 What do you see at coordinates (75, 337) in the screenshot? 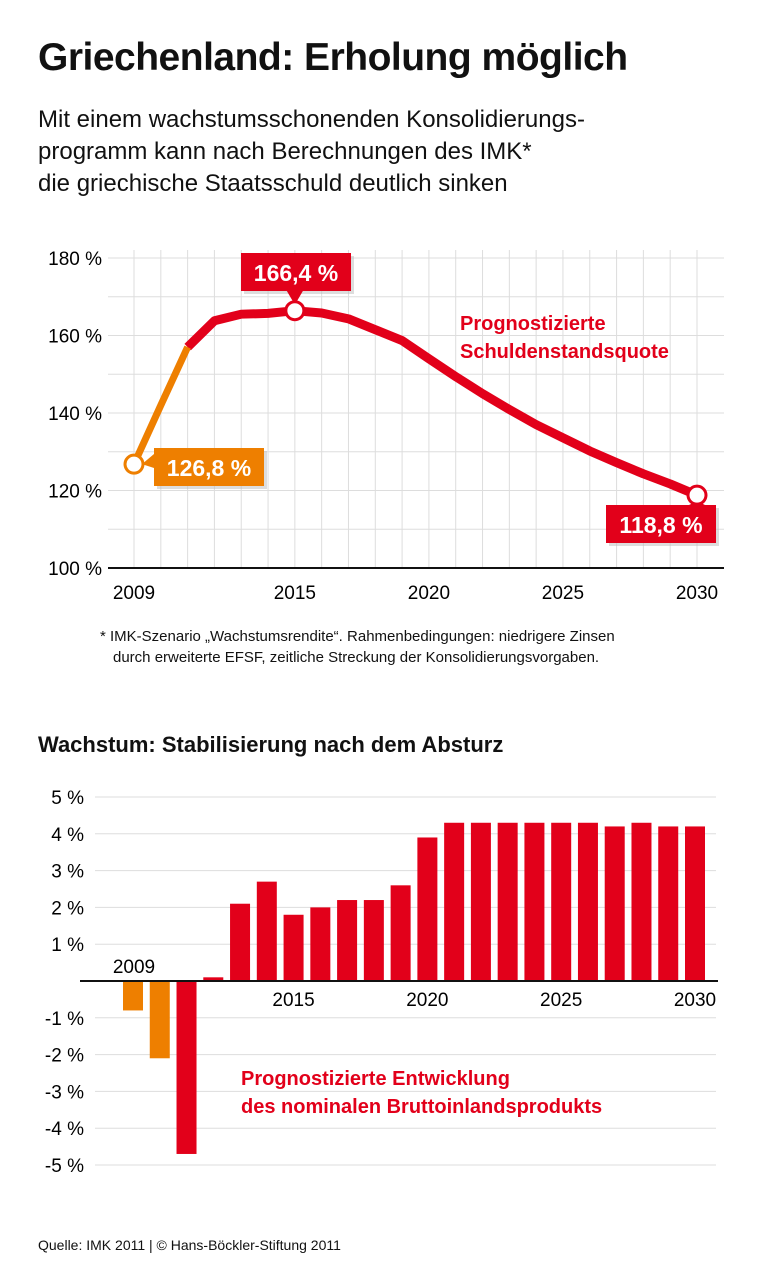
I see `y-tick-label: 160 %` at bounding box center [75, 337].